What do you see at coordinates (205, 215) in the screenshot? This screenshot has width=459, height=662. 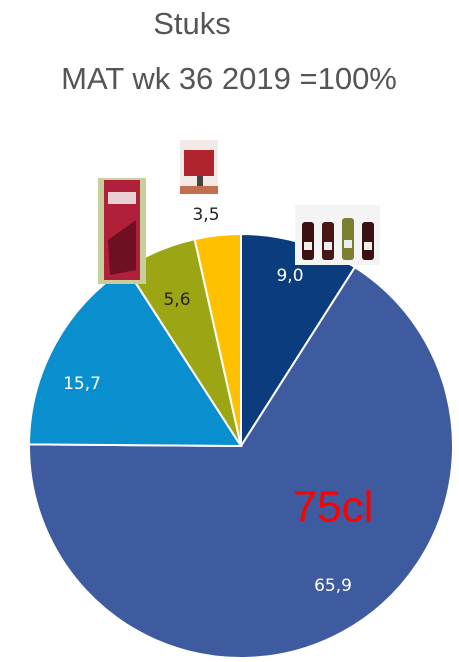 I see `data-label: 3,5` at bounding box center [205, 215].